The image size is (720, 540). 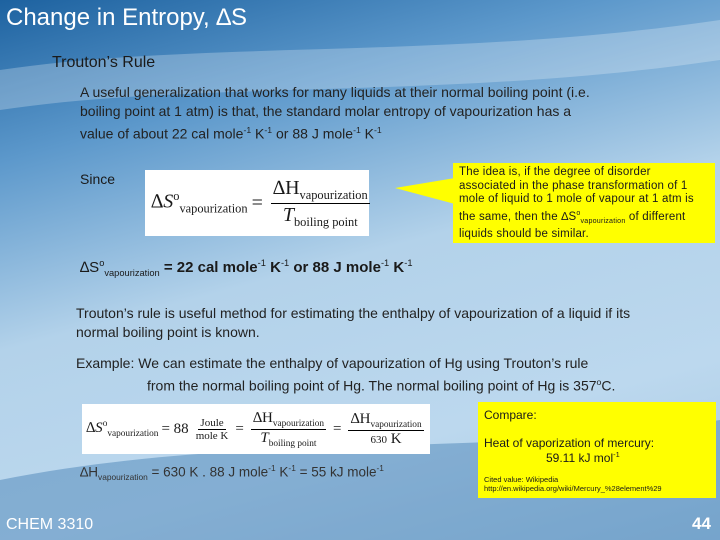 I want to click on text-run: 630 K, so click(x=385, y=439).